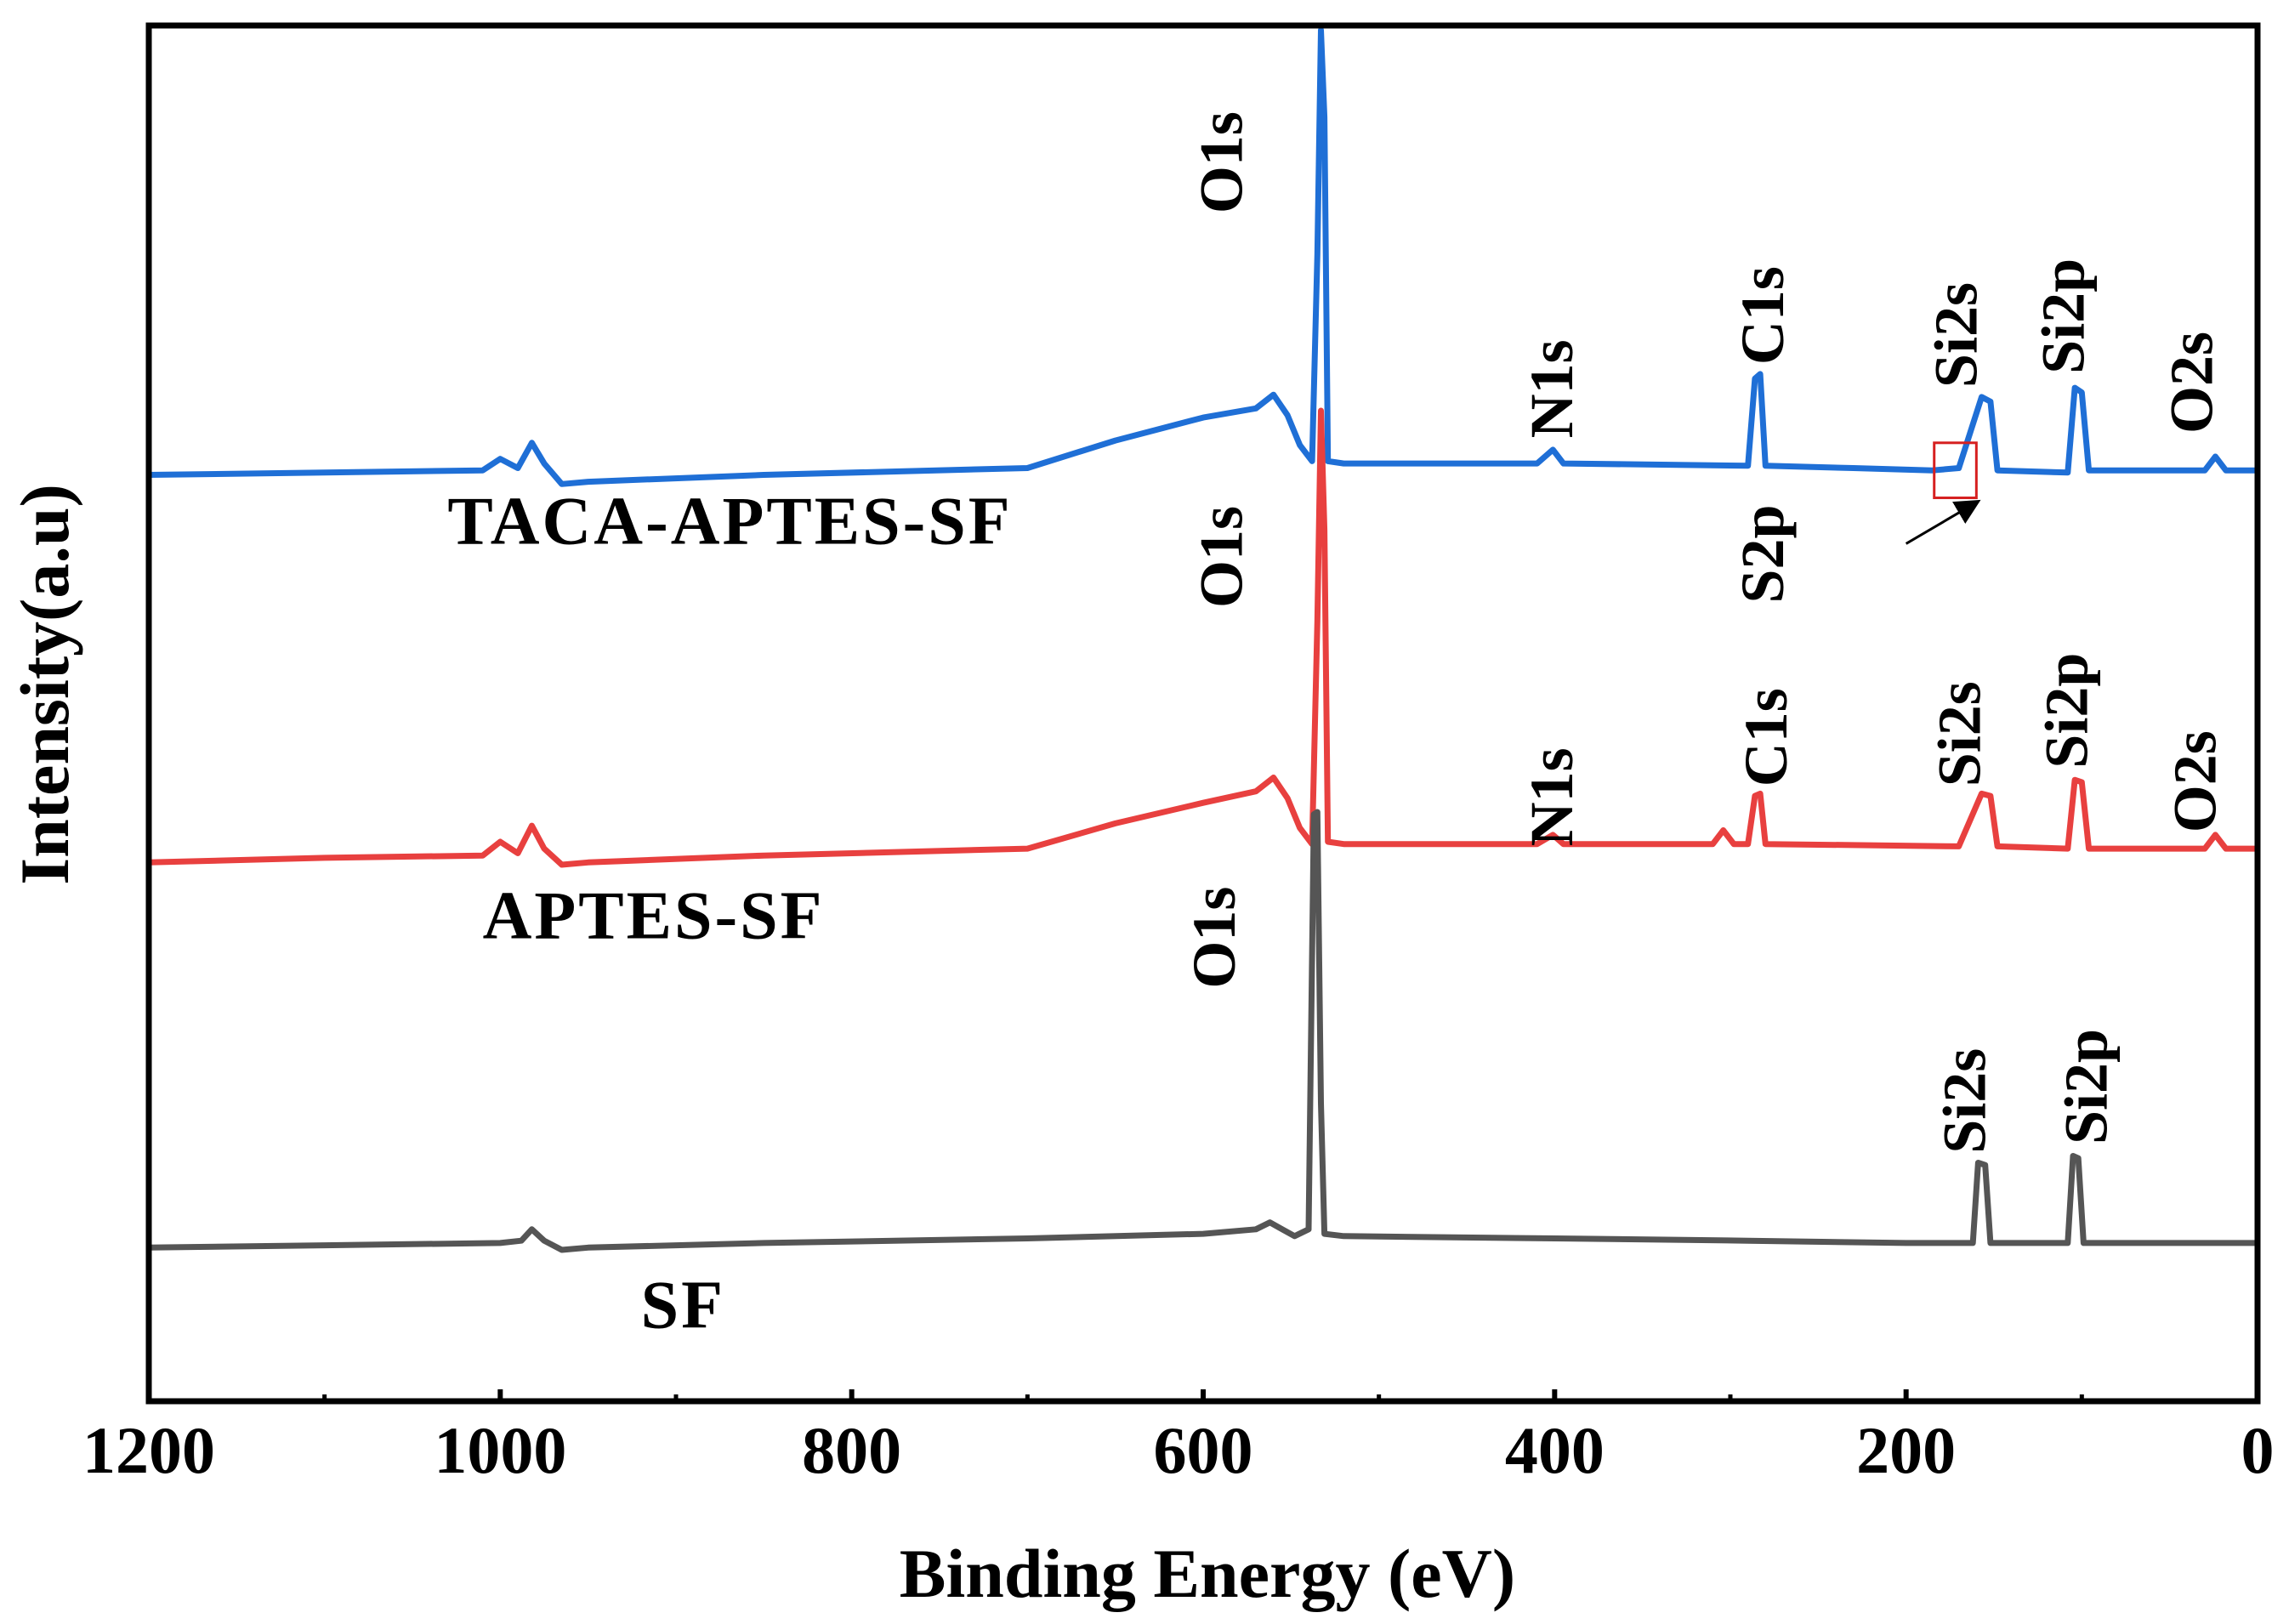 The image size is (2289, 1624). Describe the element at coordinates (1203, 1450) in the screenshot. I see `x-tick-label-600: 600` at that location.